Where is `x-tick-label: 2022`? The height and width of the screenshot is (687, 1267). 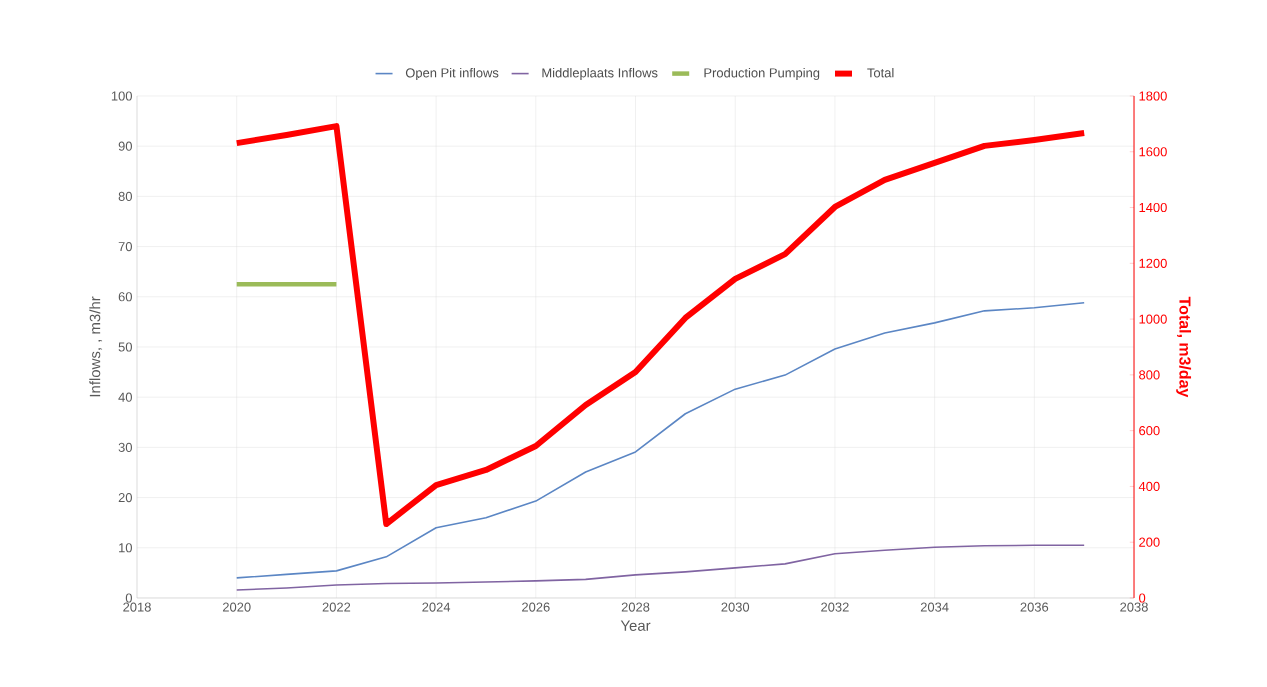
x-tick-label: 2022 is located at coordinates (336, 607).